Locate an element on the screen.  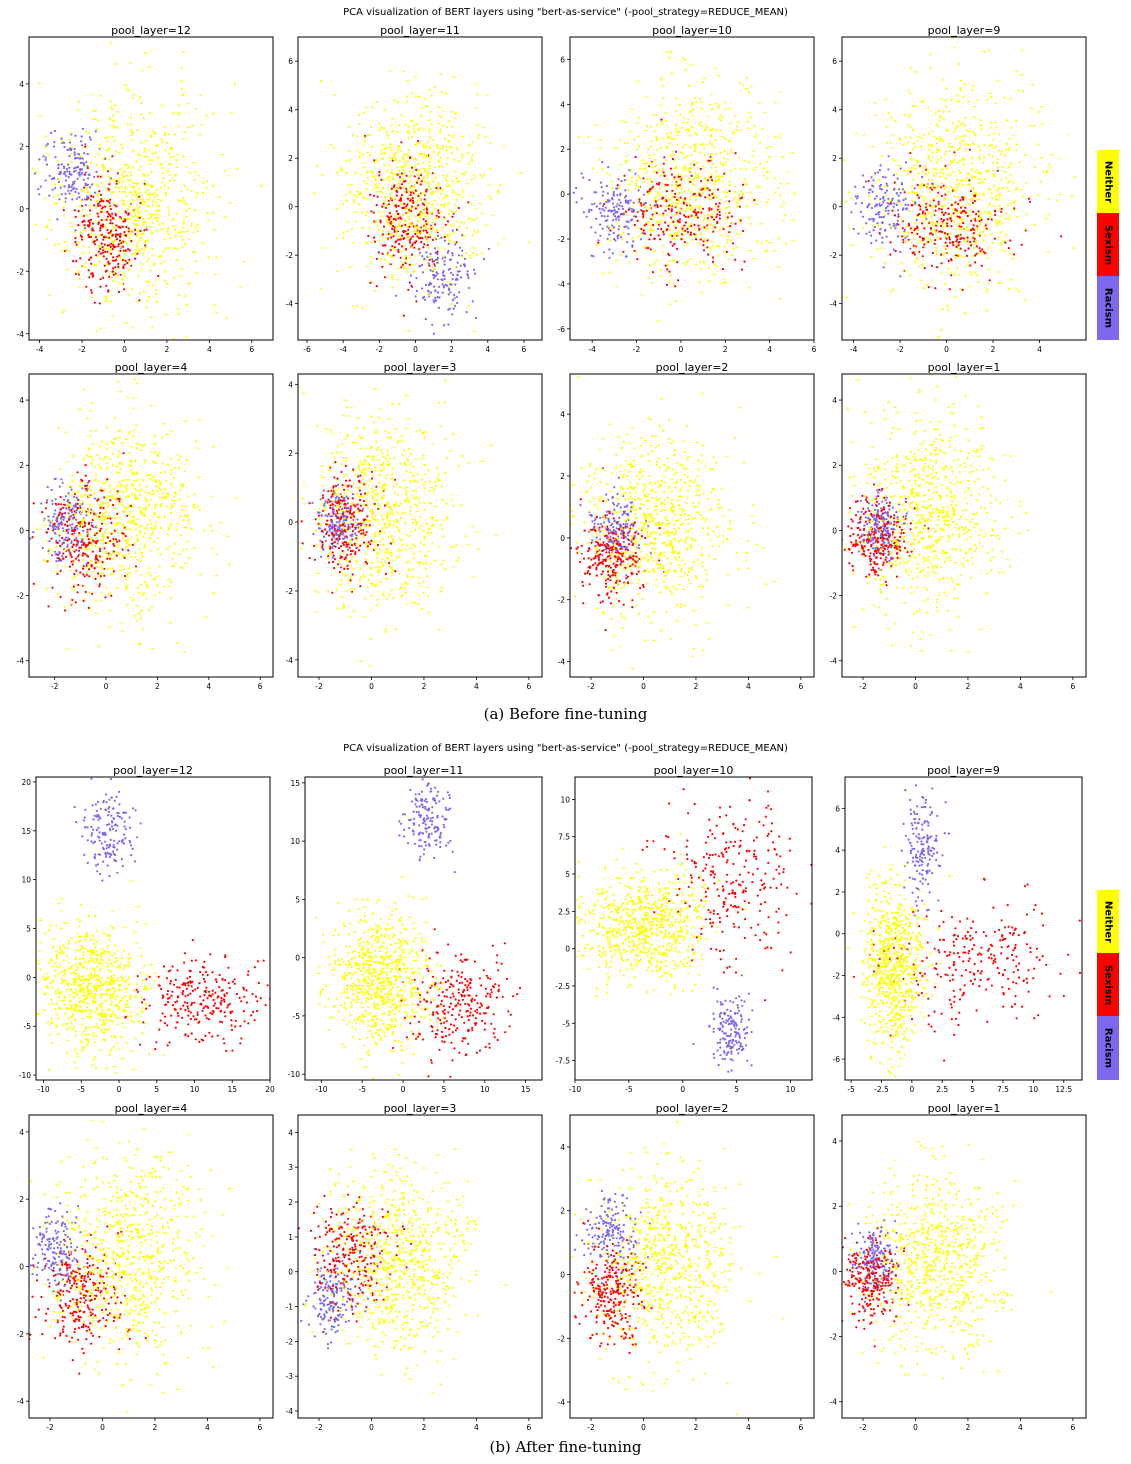
x-tick-label: 0 is located at coordinates (124, 349).